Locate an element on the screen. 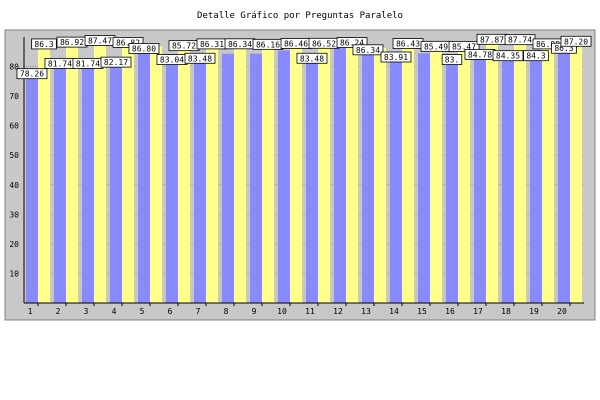 The height and width of the screenshot is (400, 600). bar-series2-q19 is located at coordinates (548, 175).